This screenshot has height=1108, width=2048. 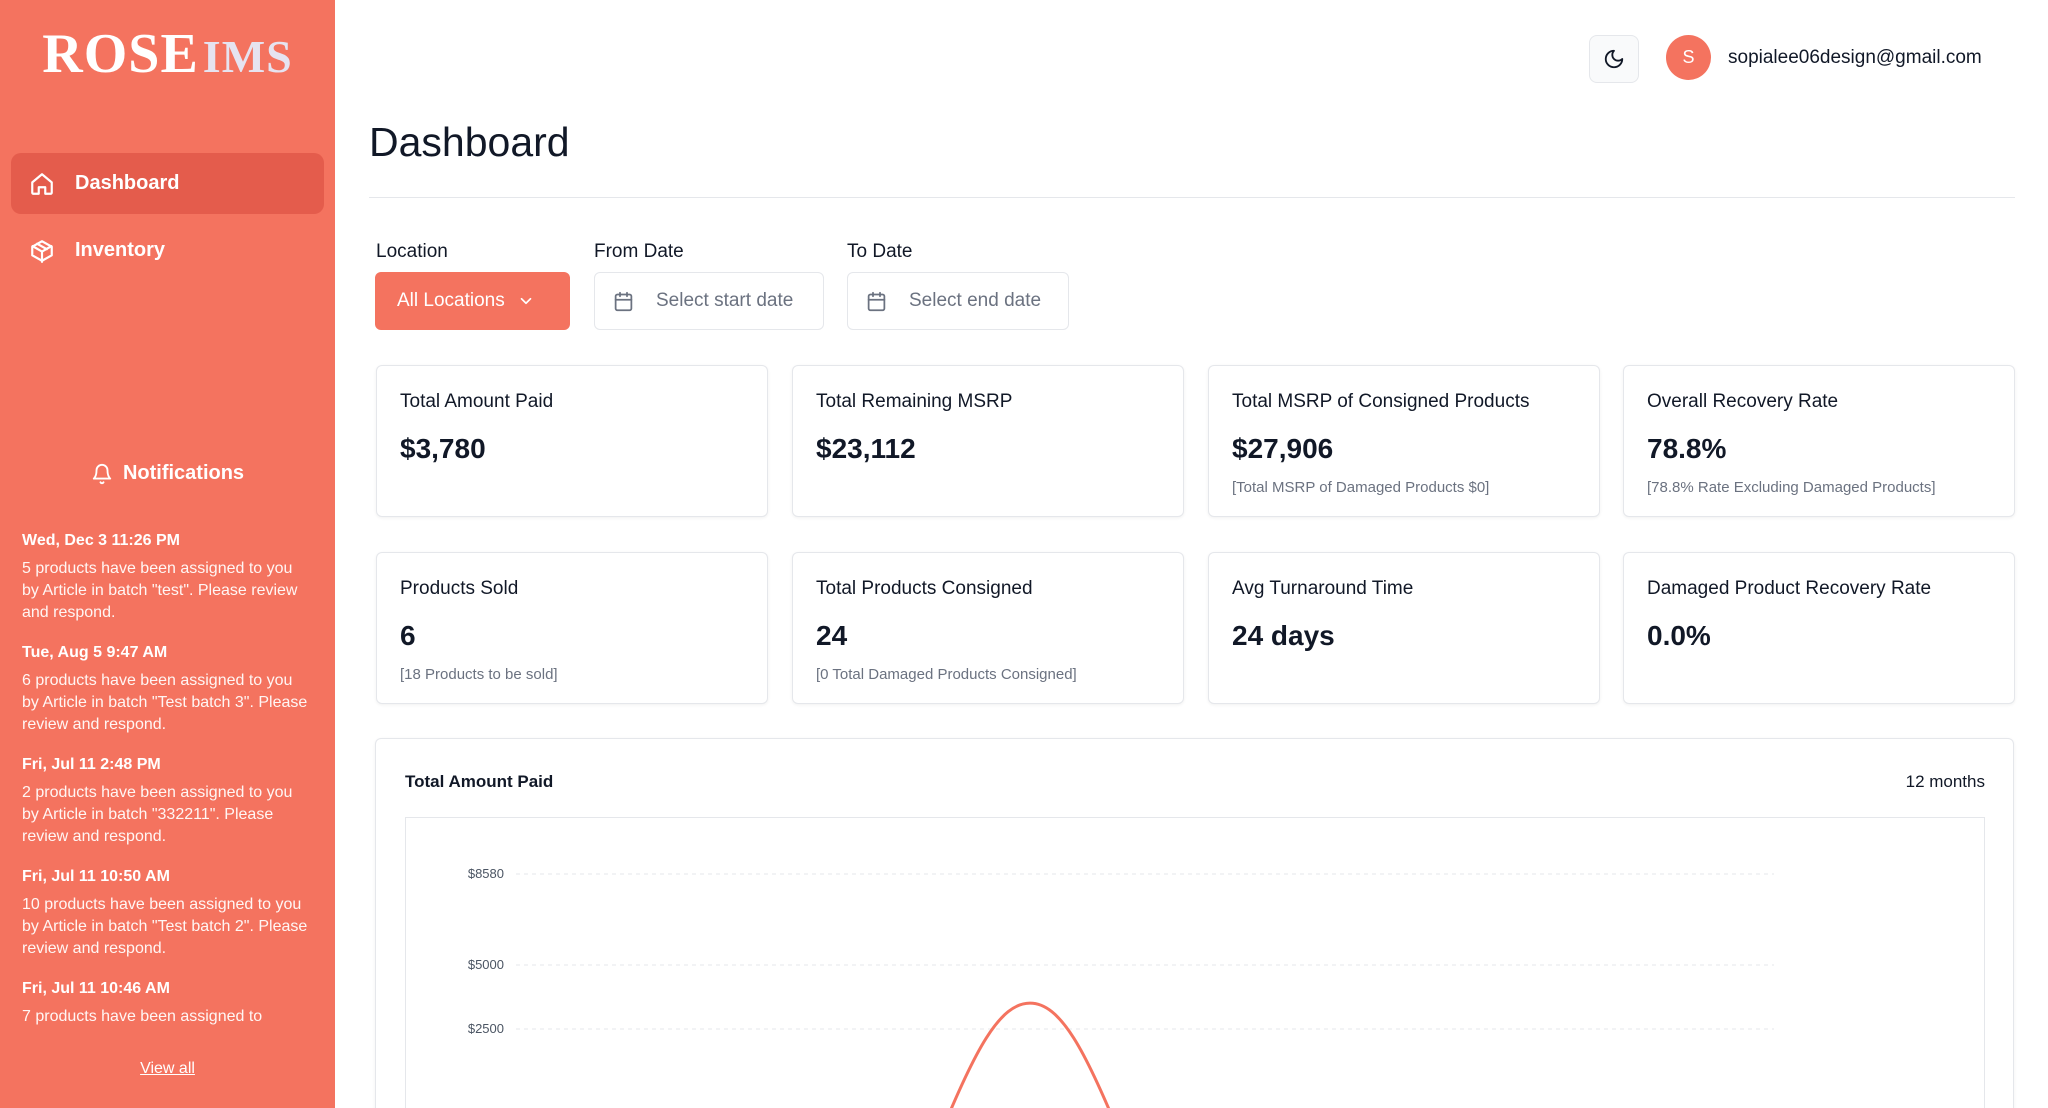 I want to click on series-line, so click(x=1030, y=1054).